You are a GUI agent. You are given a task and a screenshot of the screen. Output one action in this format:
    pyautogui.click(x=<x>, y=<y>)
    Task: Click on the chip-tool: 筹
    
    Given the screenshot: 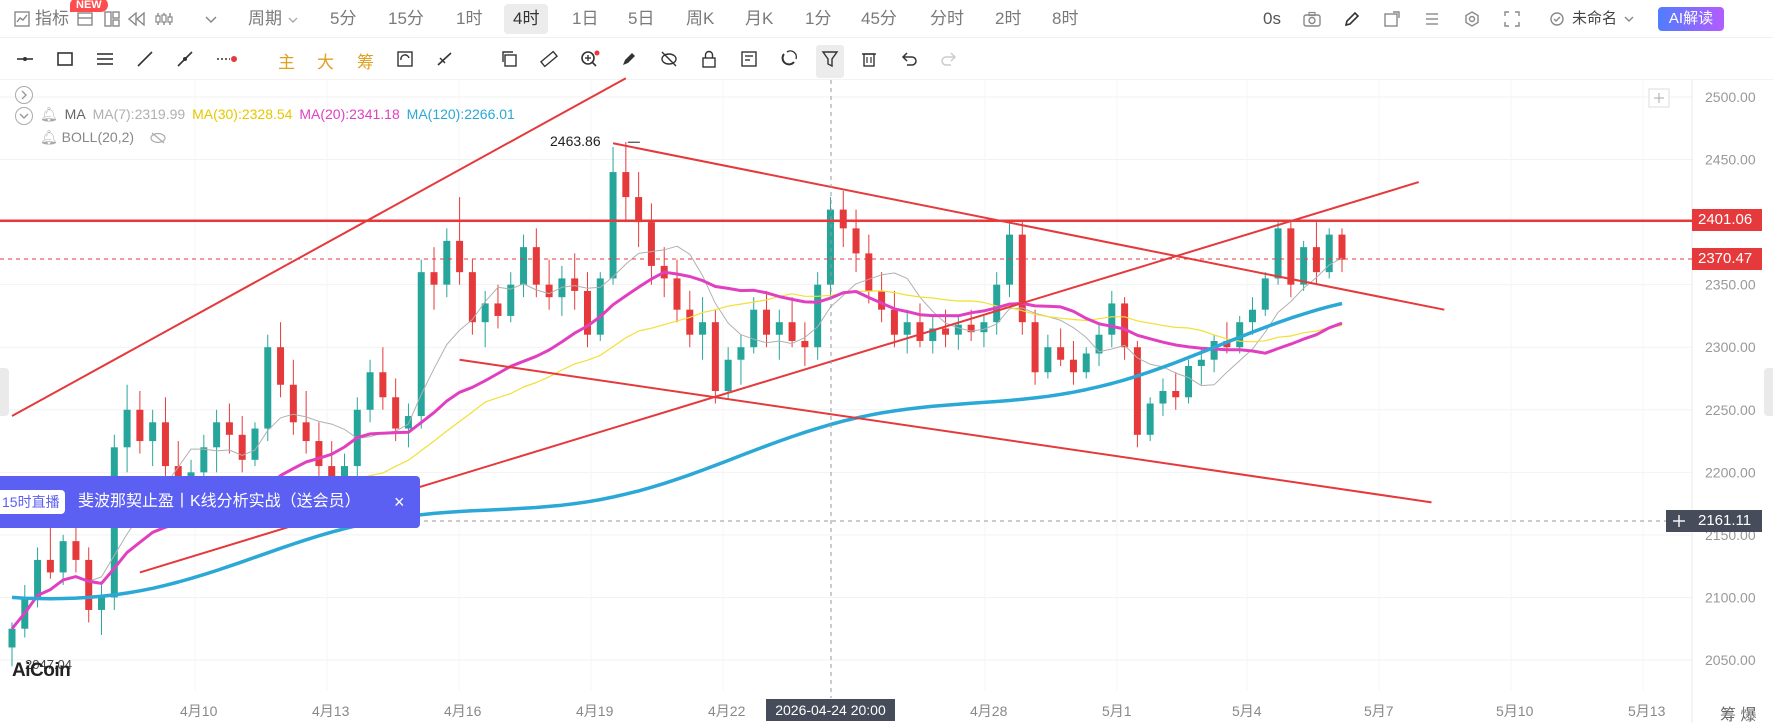 What is the action you would take?
    pyautogui.click(x=365, y=62)
    